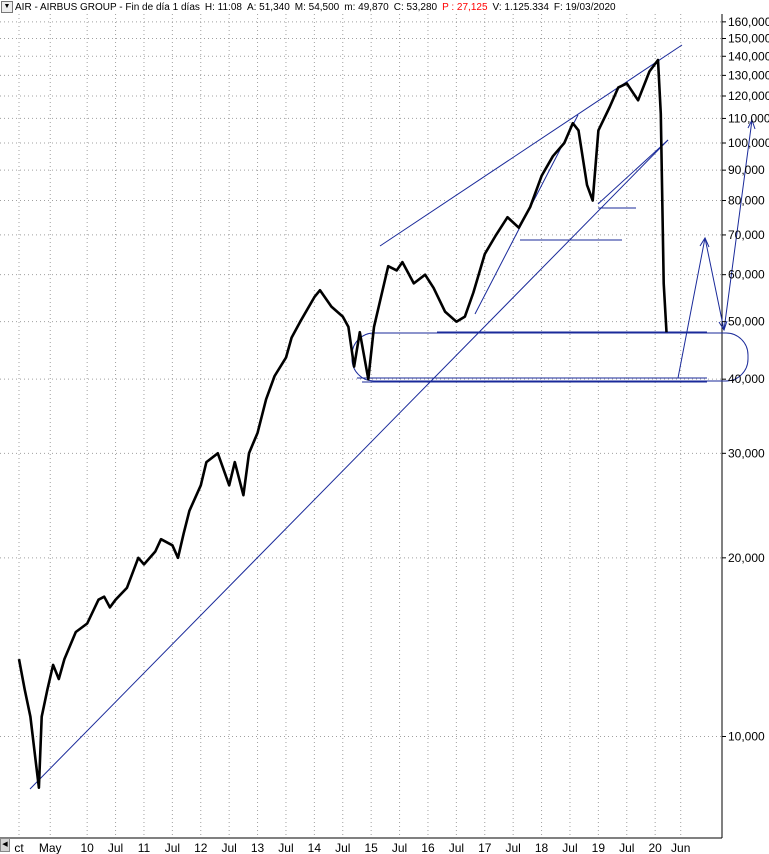 The height and width of the screenshot is (854, 769). Describe the element at coordinates (542, 847) in the screenshot. I see `x-tick-label: 18` at that location.